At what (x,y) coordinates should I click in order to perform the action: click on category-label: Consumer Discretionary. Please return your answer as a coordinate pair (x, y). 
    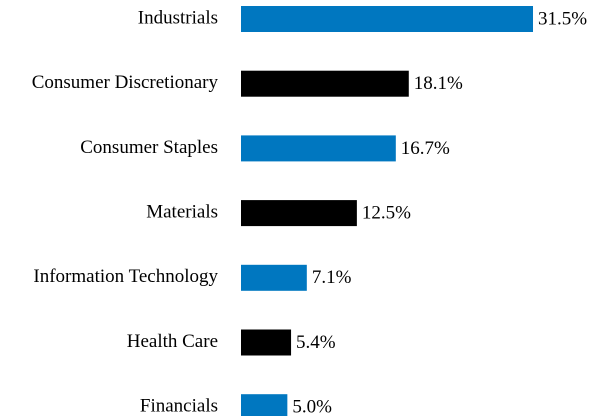
    Looking at the image, I should click on (125, 82).